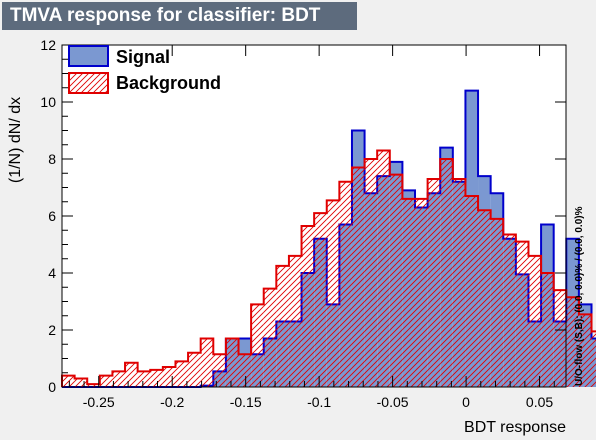 The width and height of the screenshot is (596, 440). What do you see at coordinates (539, 402) in the screenshot?
I see `x-tick-label: 0.05` at bounding box center [539, 402].